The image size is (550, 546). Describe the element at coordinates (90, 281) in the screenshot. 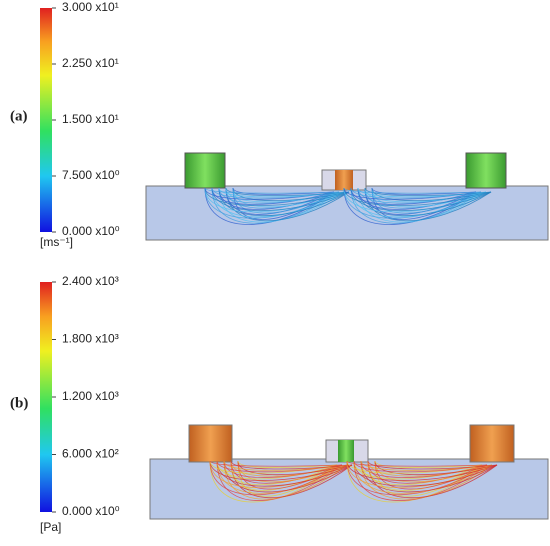

I see `tick-label: 2.400 x10³` at that location.